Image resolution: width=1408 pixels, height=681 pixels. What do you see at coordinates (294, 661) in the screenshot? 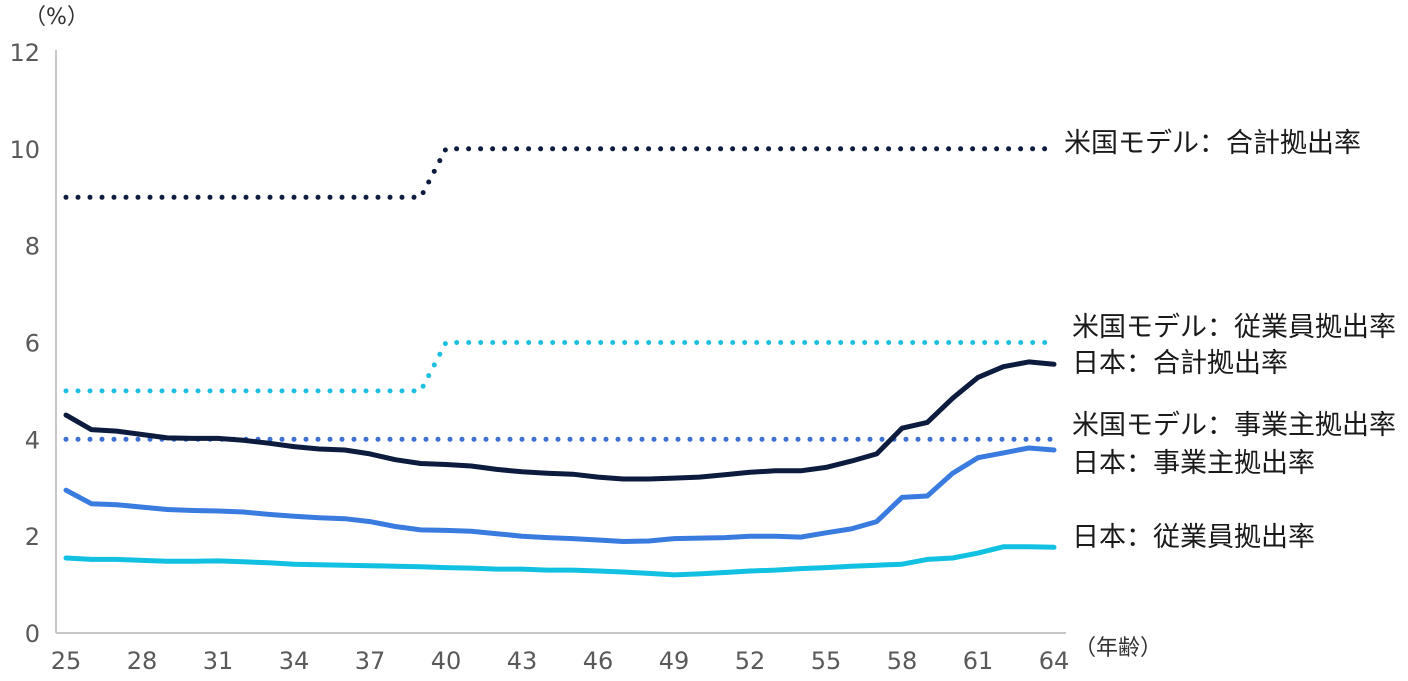
I see `x-tick-label: 34` at bounding box center [294, 661].